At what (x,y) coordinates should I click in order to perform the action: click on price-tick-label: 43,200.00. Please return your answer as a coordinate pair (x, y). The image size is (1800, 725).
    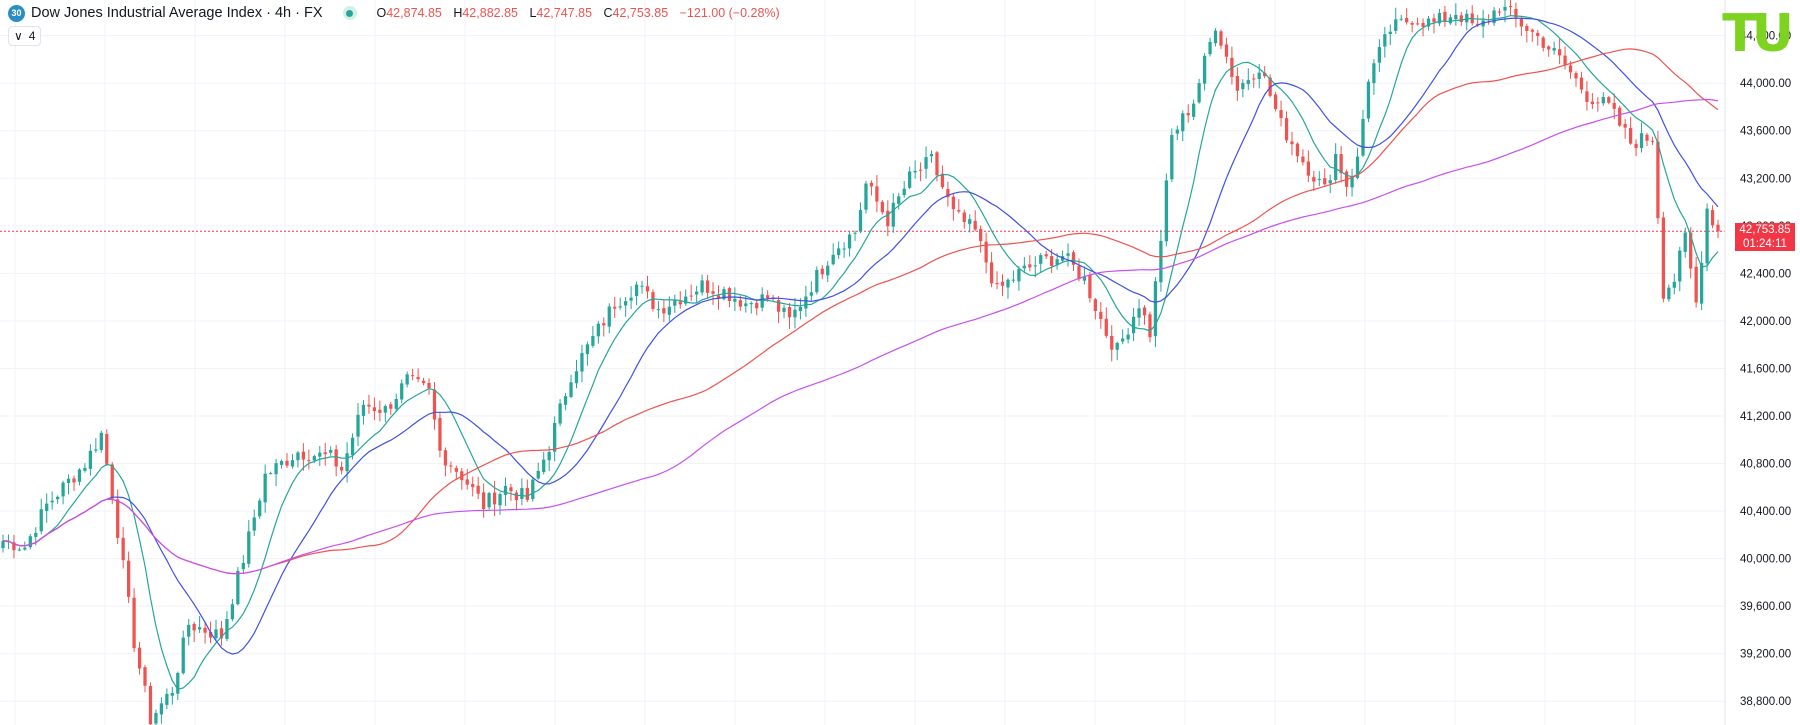
    Looking at the image, I should click on (1765, 179).